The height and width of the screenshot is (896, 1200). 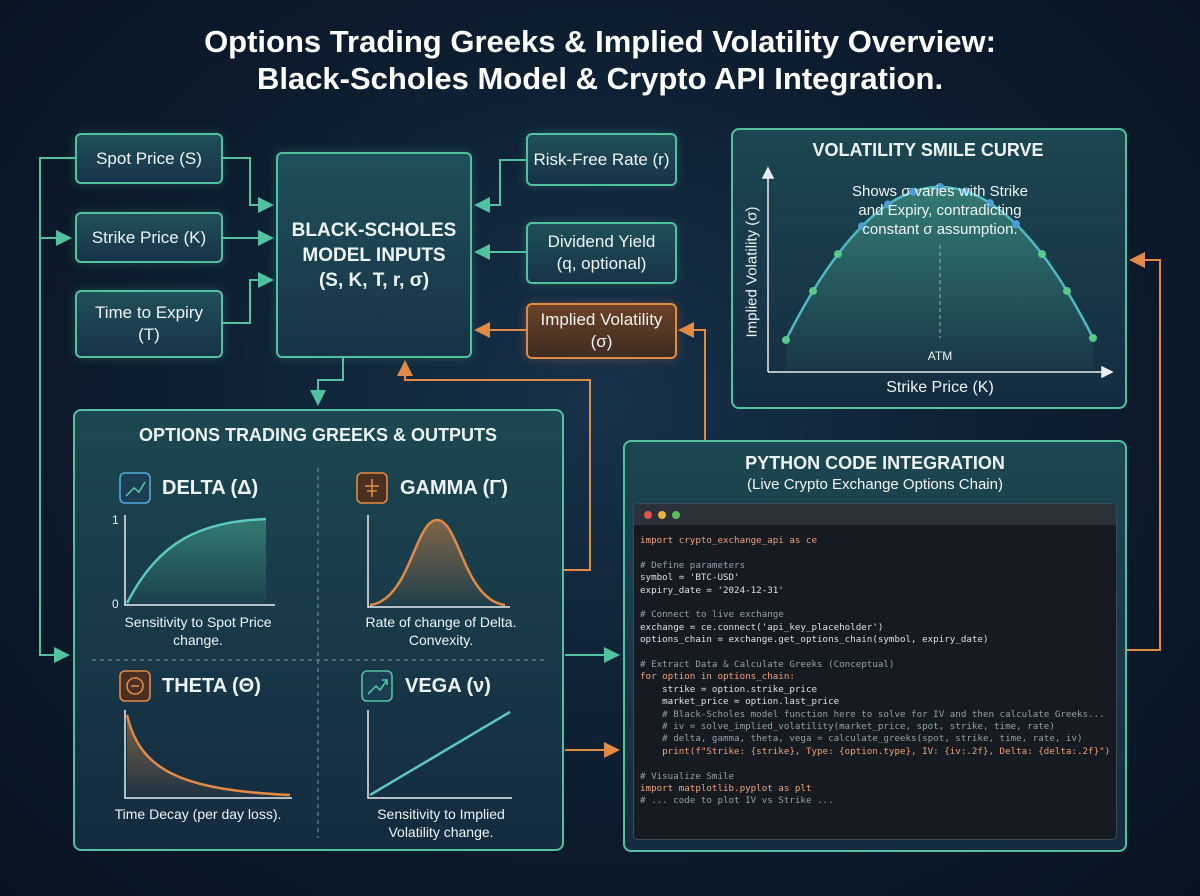 What do you see at coordinates (441, 814) in the screenshot?
I see `greek-caption: Sensitivity to Implied` at bounding box center [441, 814].